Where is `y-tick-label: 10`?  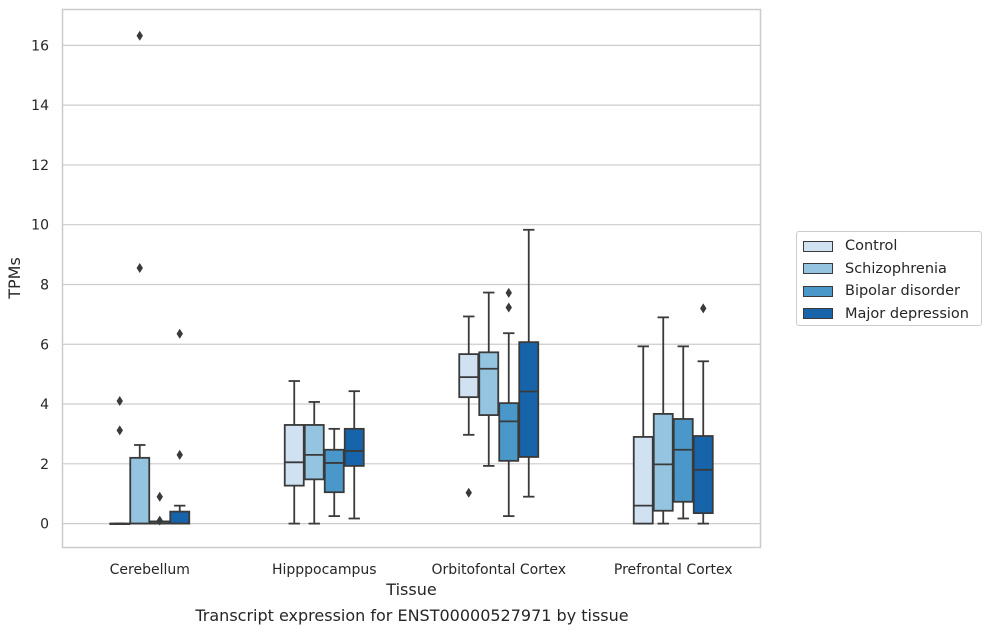 y-tick-label: 10 is located at coordinates (40, 226).